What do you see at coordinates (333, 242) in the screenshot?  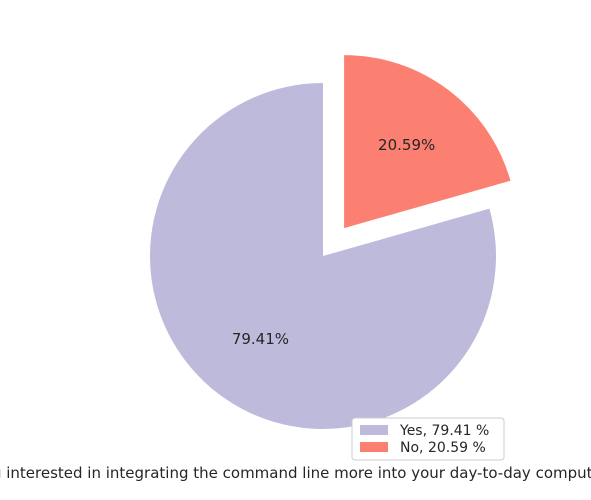 I see `pie-labels: 79.41% 20.59%` at bounding box center [333, 242].